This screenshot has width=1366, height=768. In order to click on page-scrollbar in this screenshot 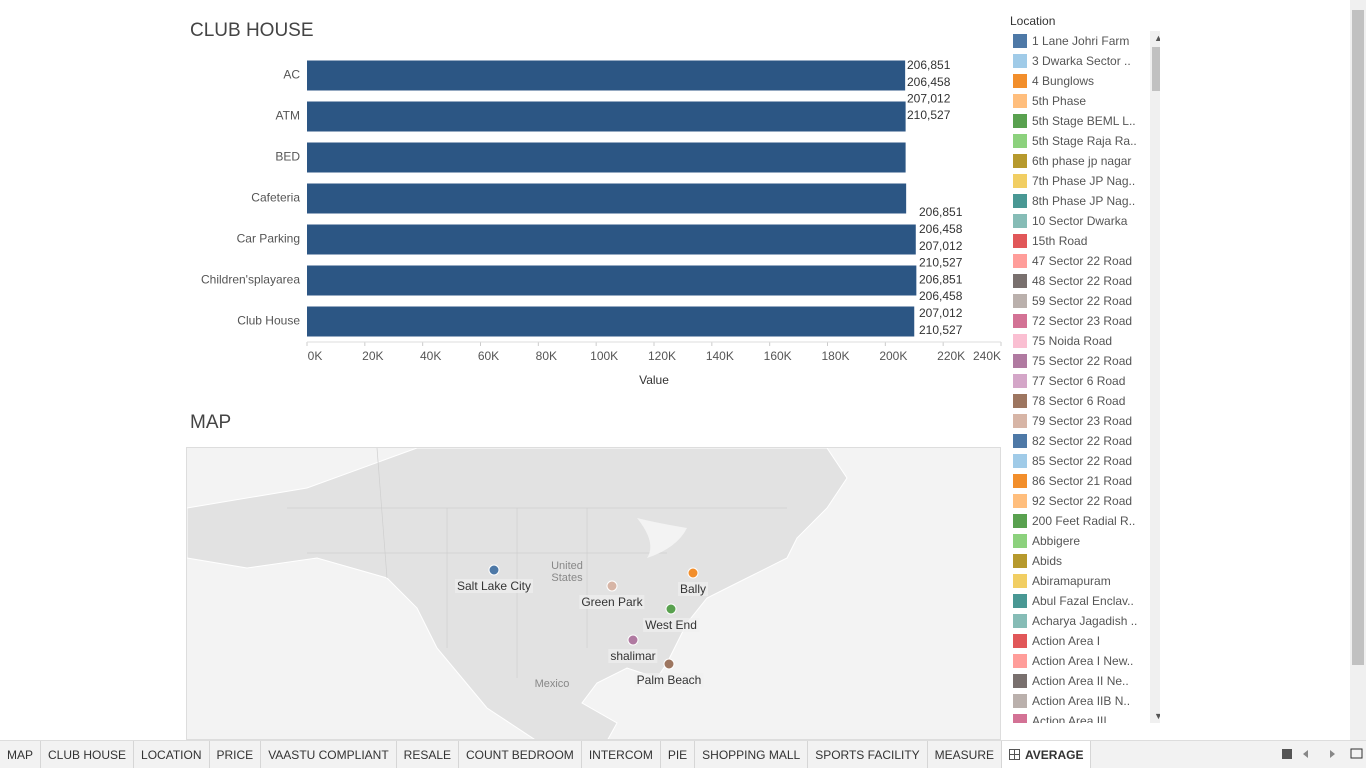, I will do `click(1358, 370)`.